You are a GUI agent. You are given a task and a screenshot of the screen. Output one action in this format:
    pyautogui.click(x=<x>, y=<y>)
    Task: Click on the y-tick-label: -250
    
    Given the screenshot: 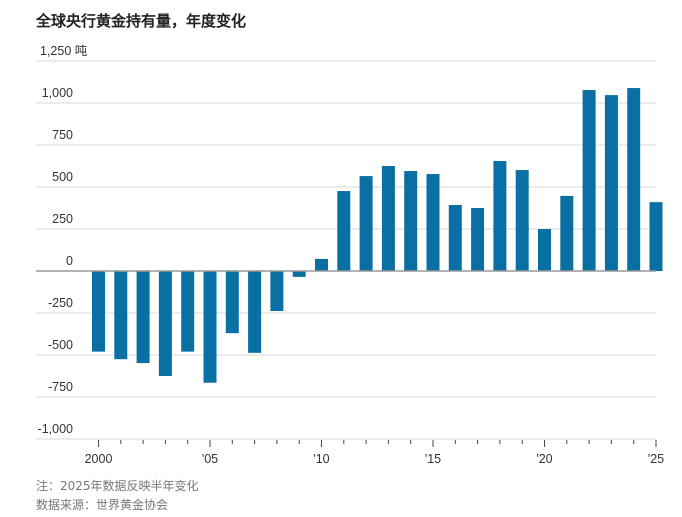 What is the action you would take?
    pyautogui.click(x=60, y=303)
    